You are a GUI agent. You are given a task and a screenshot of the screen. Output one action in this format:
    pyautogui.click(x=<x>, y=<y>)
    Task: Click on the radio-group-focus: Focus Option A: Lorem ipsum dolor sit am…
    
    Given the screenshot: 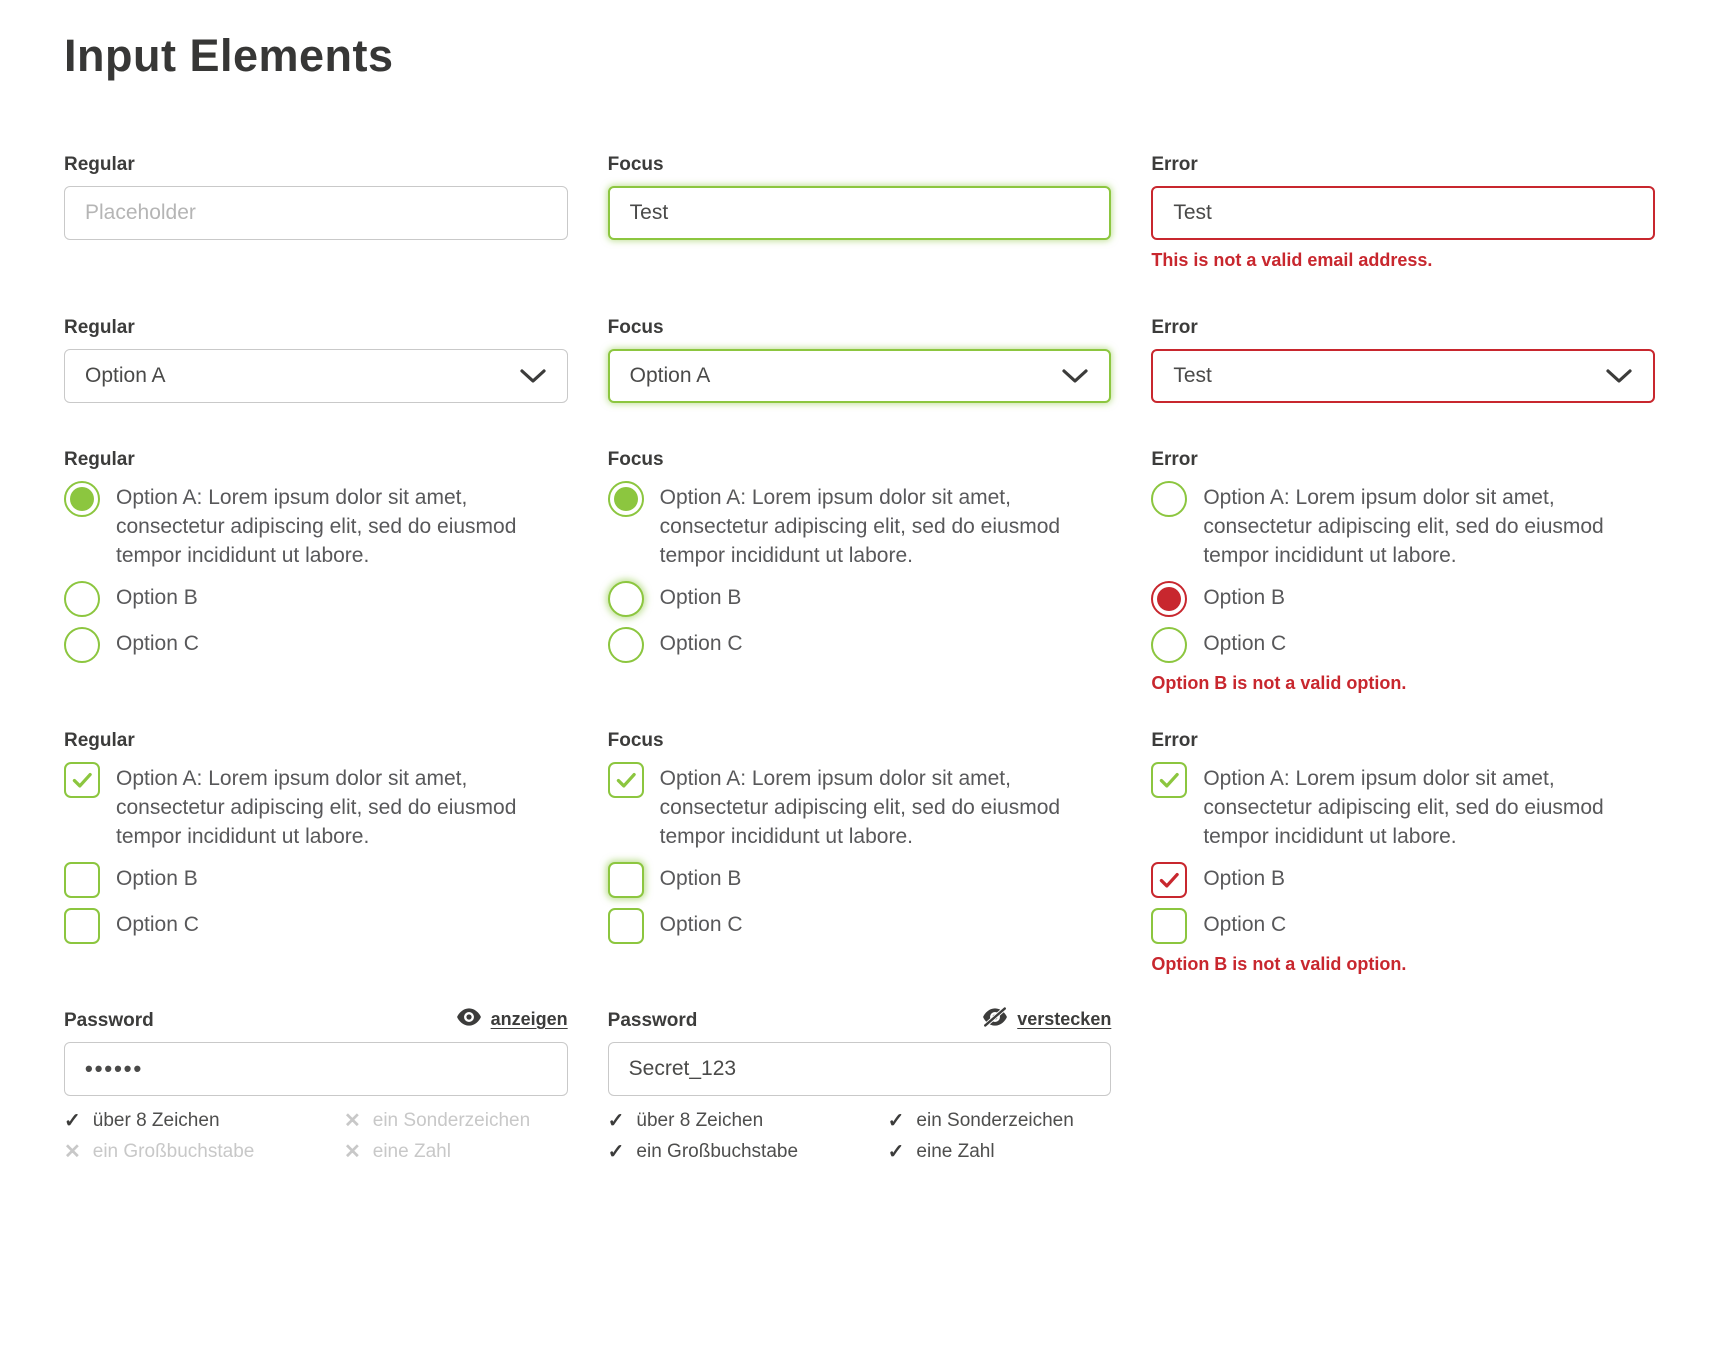 What is the action you would take?
    pyautogui.click(x=859, y=571)
    